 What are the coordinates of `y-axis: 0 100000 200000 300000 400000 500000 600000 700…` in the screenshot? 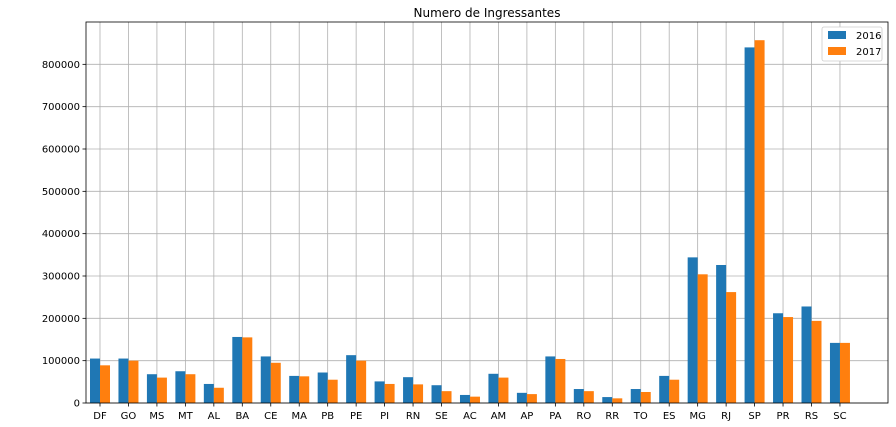 It's located at (64, 235).